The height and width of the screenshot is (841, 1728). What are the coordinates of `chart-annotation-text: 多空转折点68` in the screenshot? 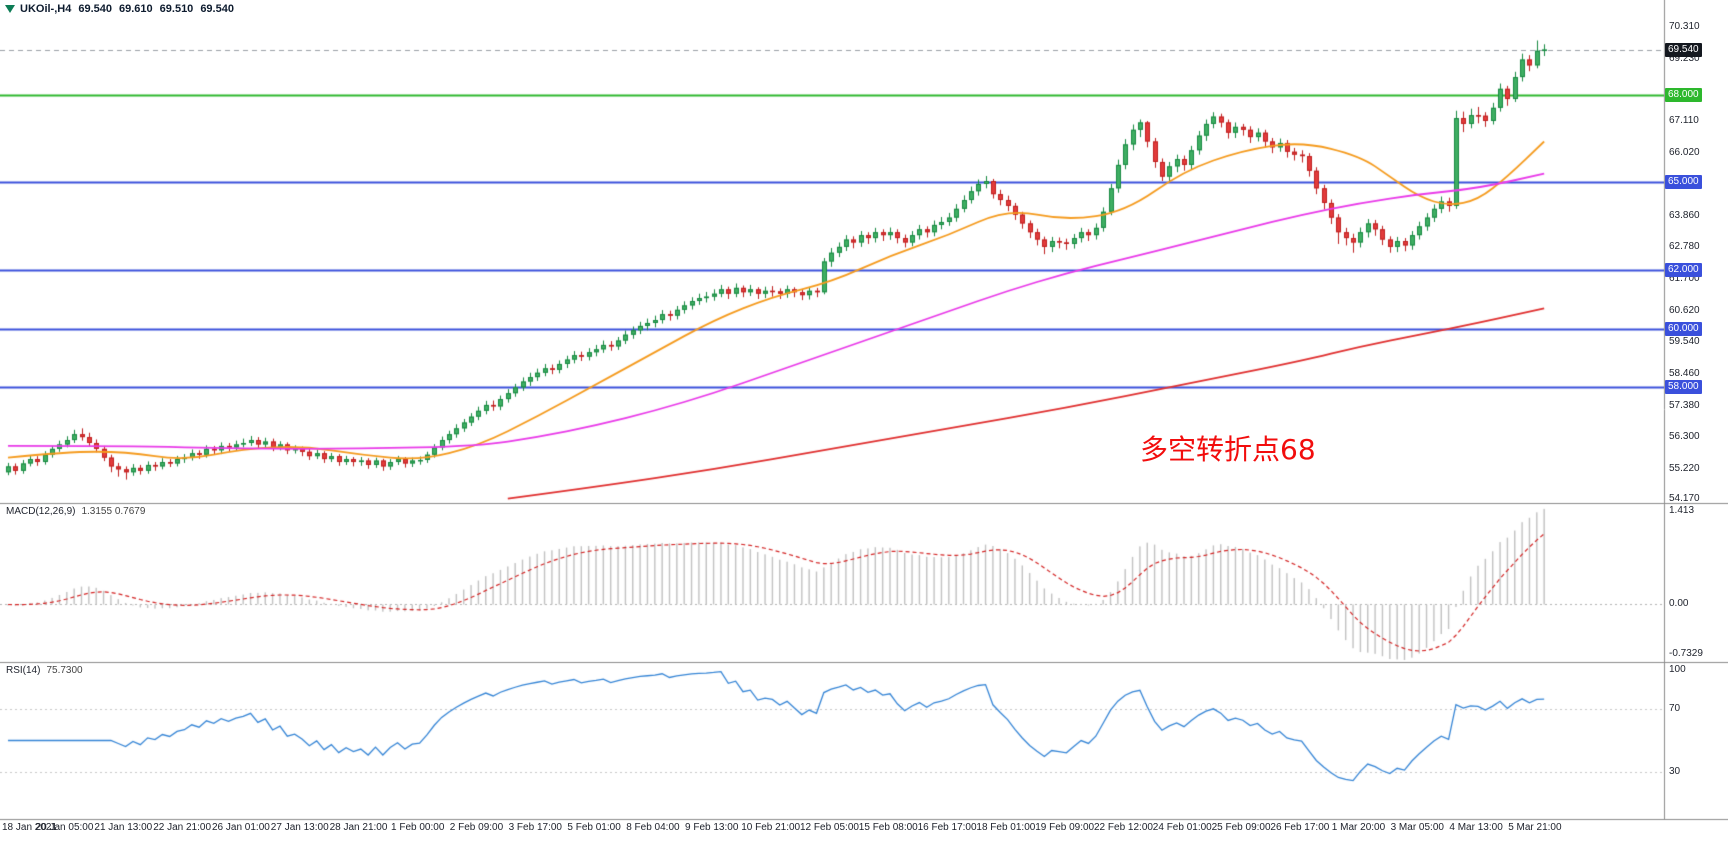 It's located at (1228, 449).